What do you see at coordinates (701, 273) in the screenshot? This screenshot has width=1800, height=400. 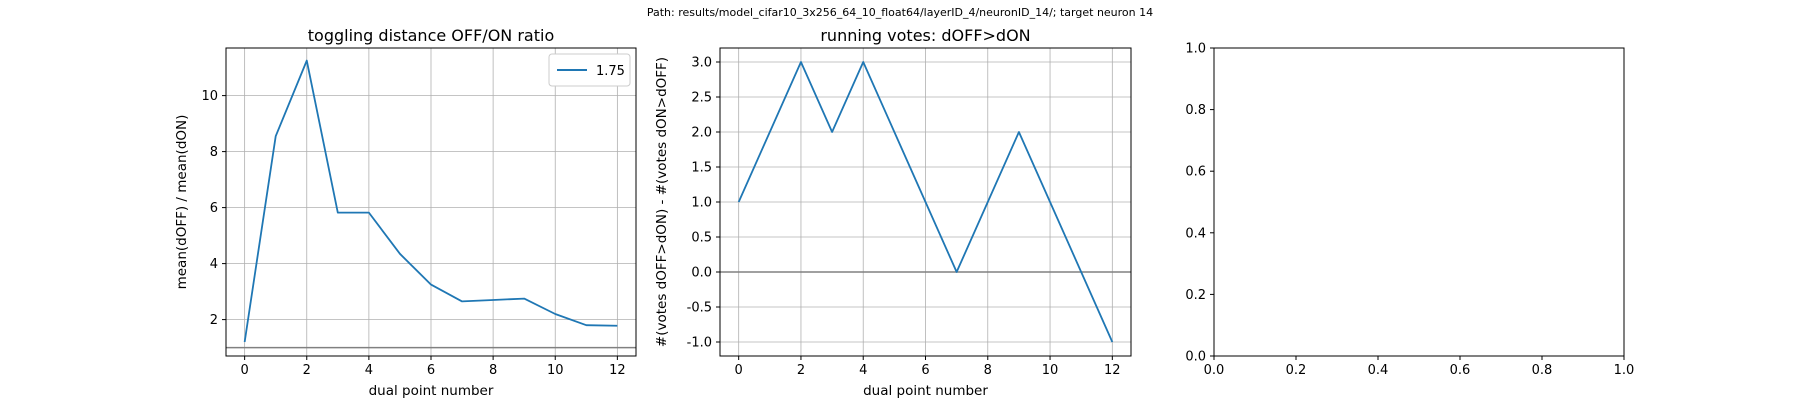 I see `chart2-y-tick-label: 0.0` at bounding box center [701, 273].